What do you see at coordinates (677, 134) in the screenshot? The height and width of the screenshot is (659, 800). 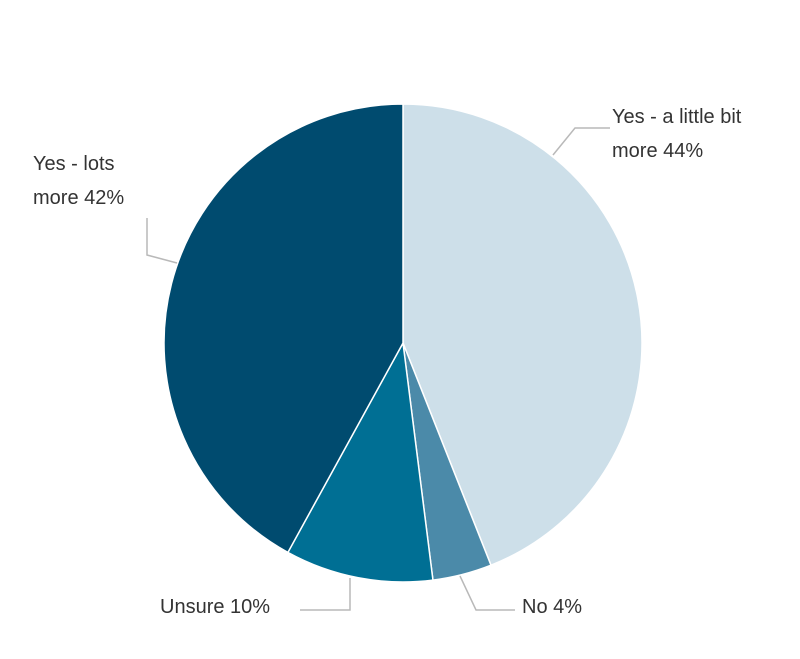 I see `category-label: Yes - a little bit more` at bounding box center [677, 134].